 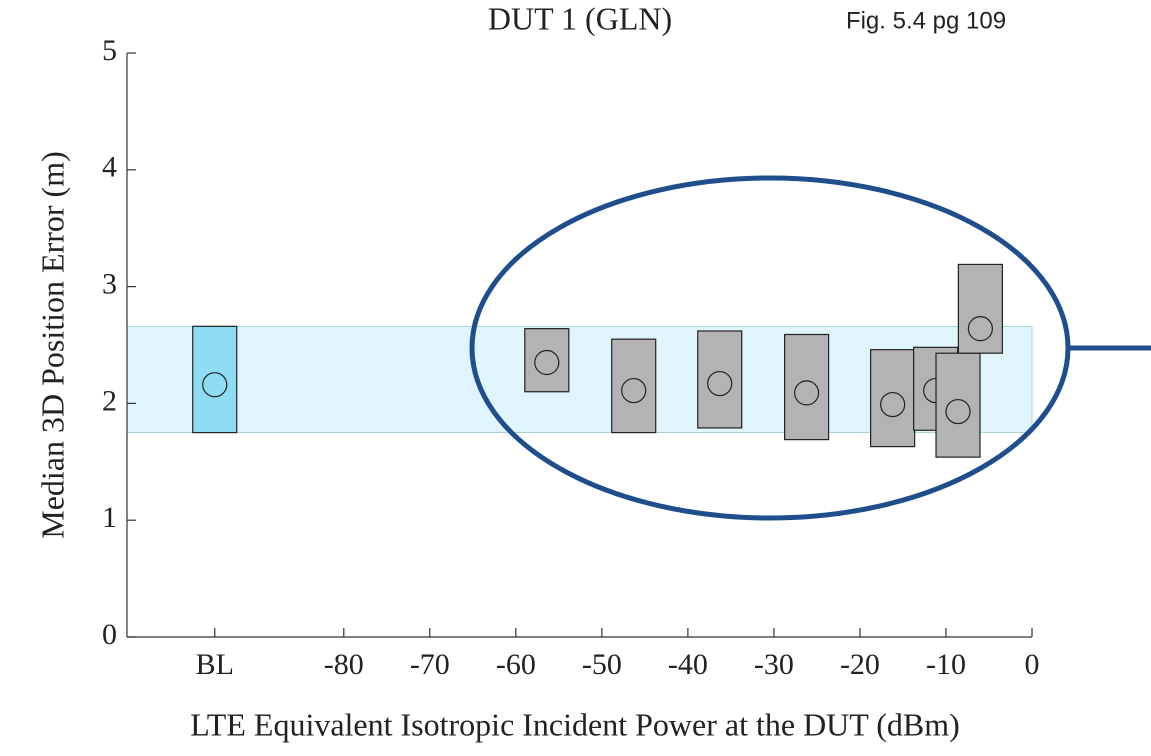 I want to click on y-tick-label: 1, so click(x=109, y=517).